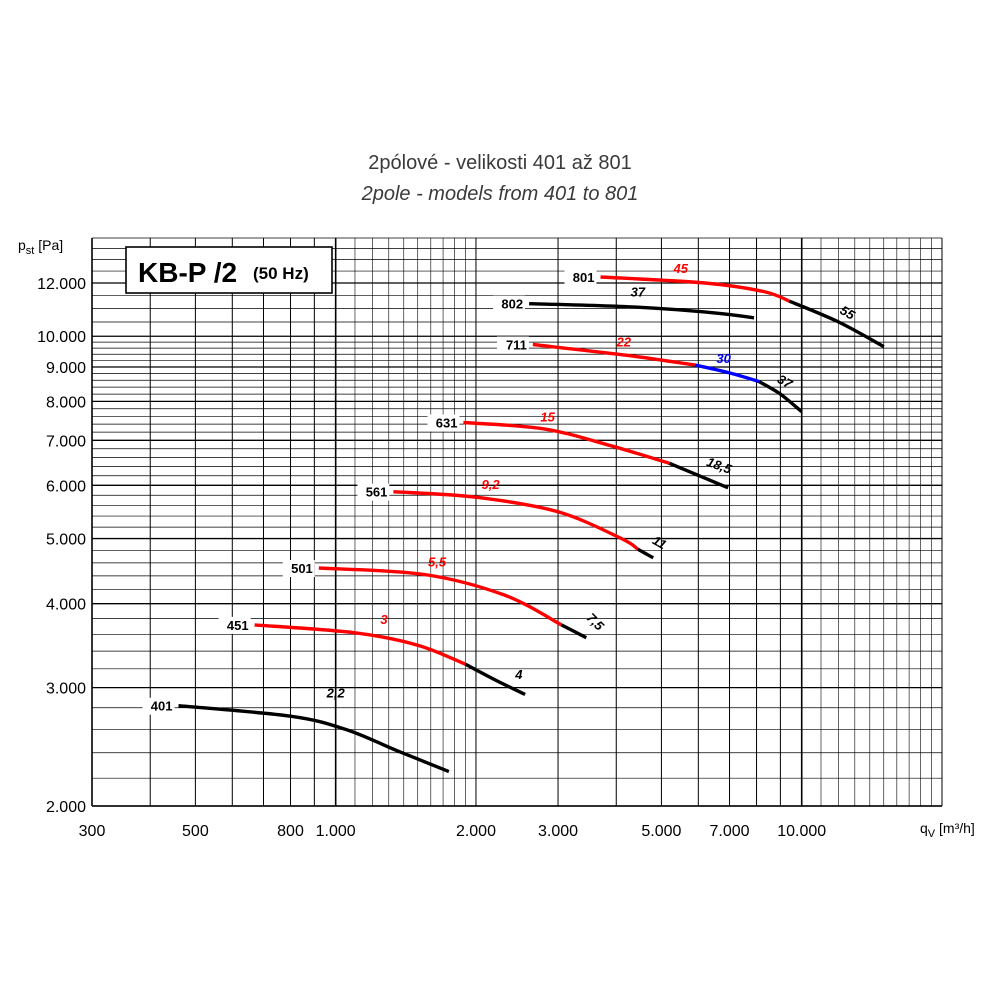 The height and width of the screenshot is (1000, 1000). What do you see at coordinates (440, 596) in the screenshot?
I see `curve-segment-501-red` at bounding box center [440, 596].